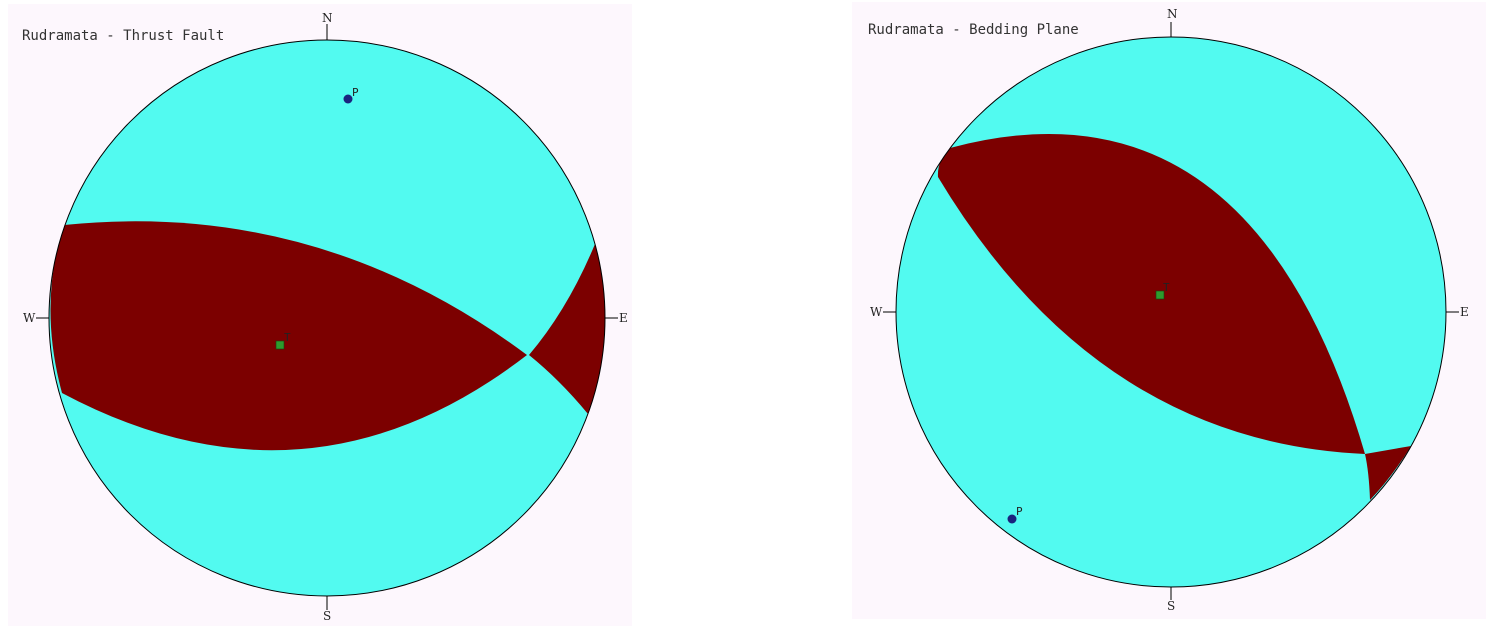  What do you see at coordinates (1388, 473) in the screenshot?
I see `compression-quadrant-southeast` at bounding box center [1388, 473].